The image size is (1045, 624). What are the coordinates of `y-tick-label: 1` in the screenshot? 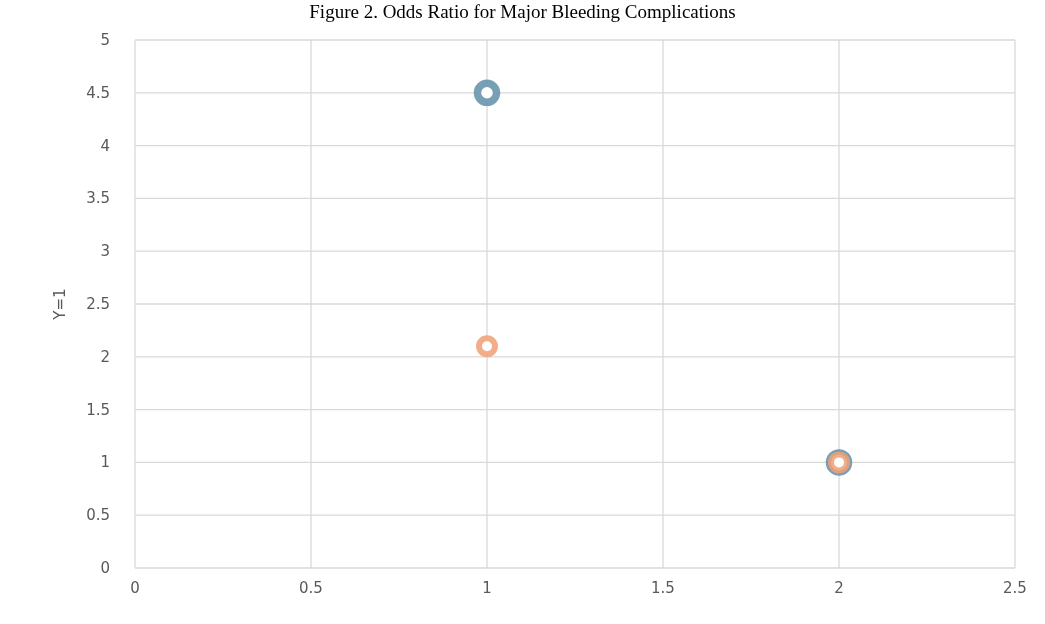 It's located at (105, 462).